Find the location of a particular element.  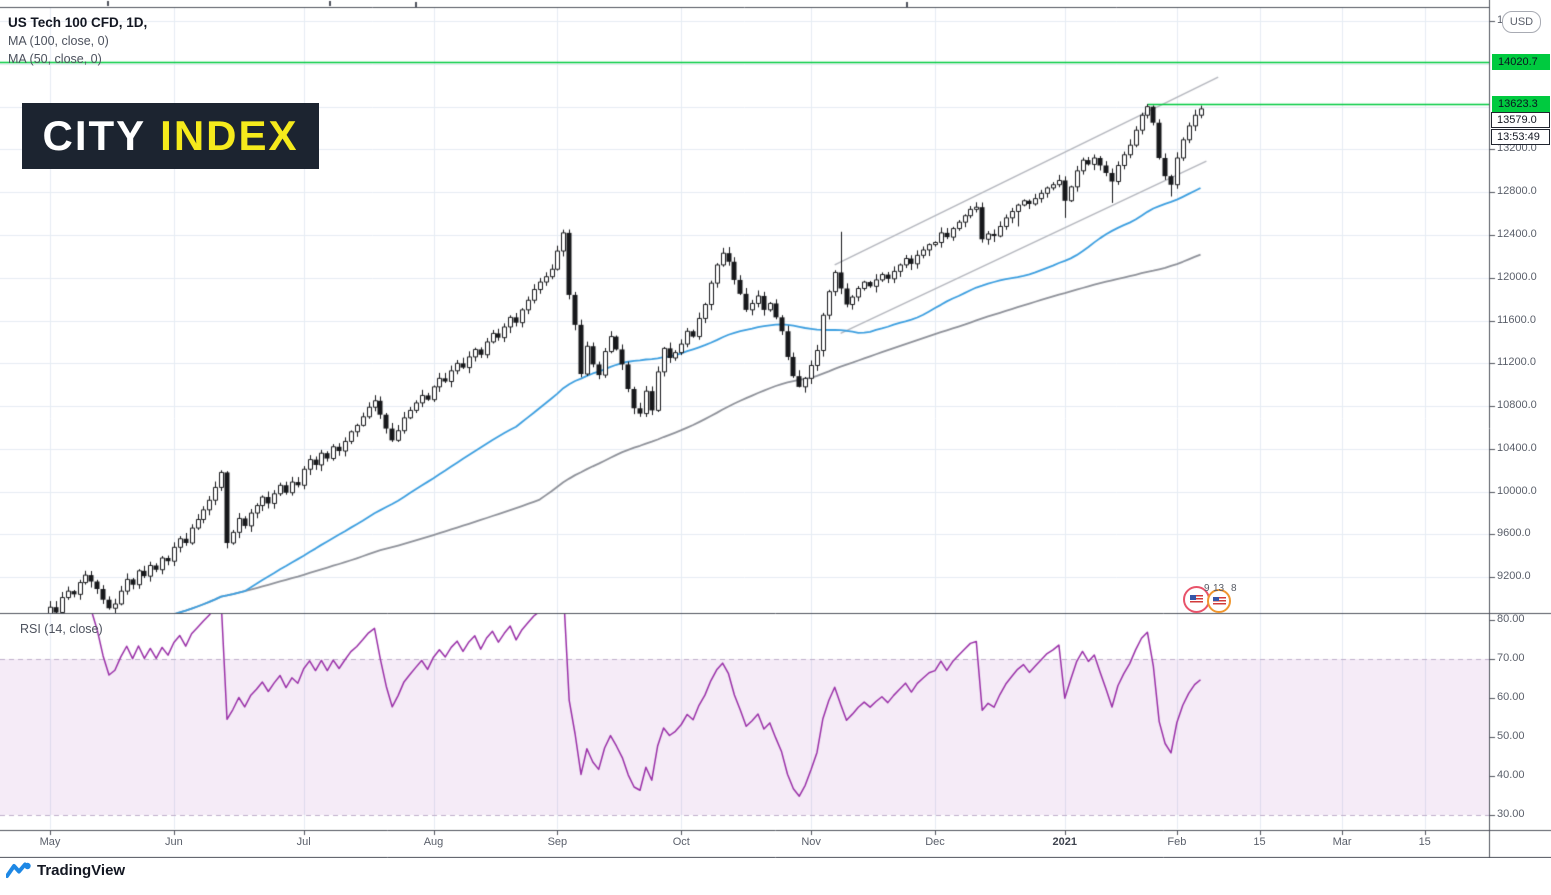

price-tick-label: 12800.0 is located at coordinates (1517, 191).